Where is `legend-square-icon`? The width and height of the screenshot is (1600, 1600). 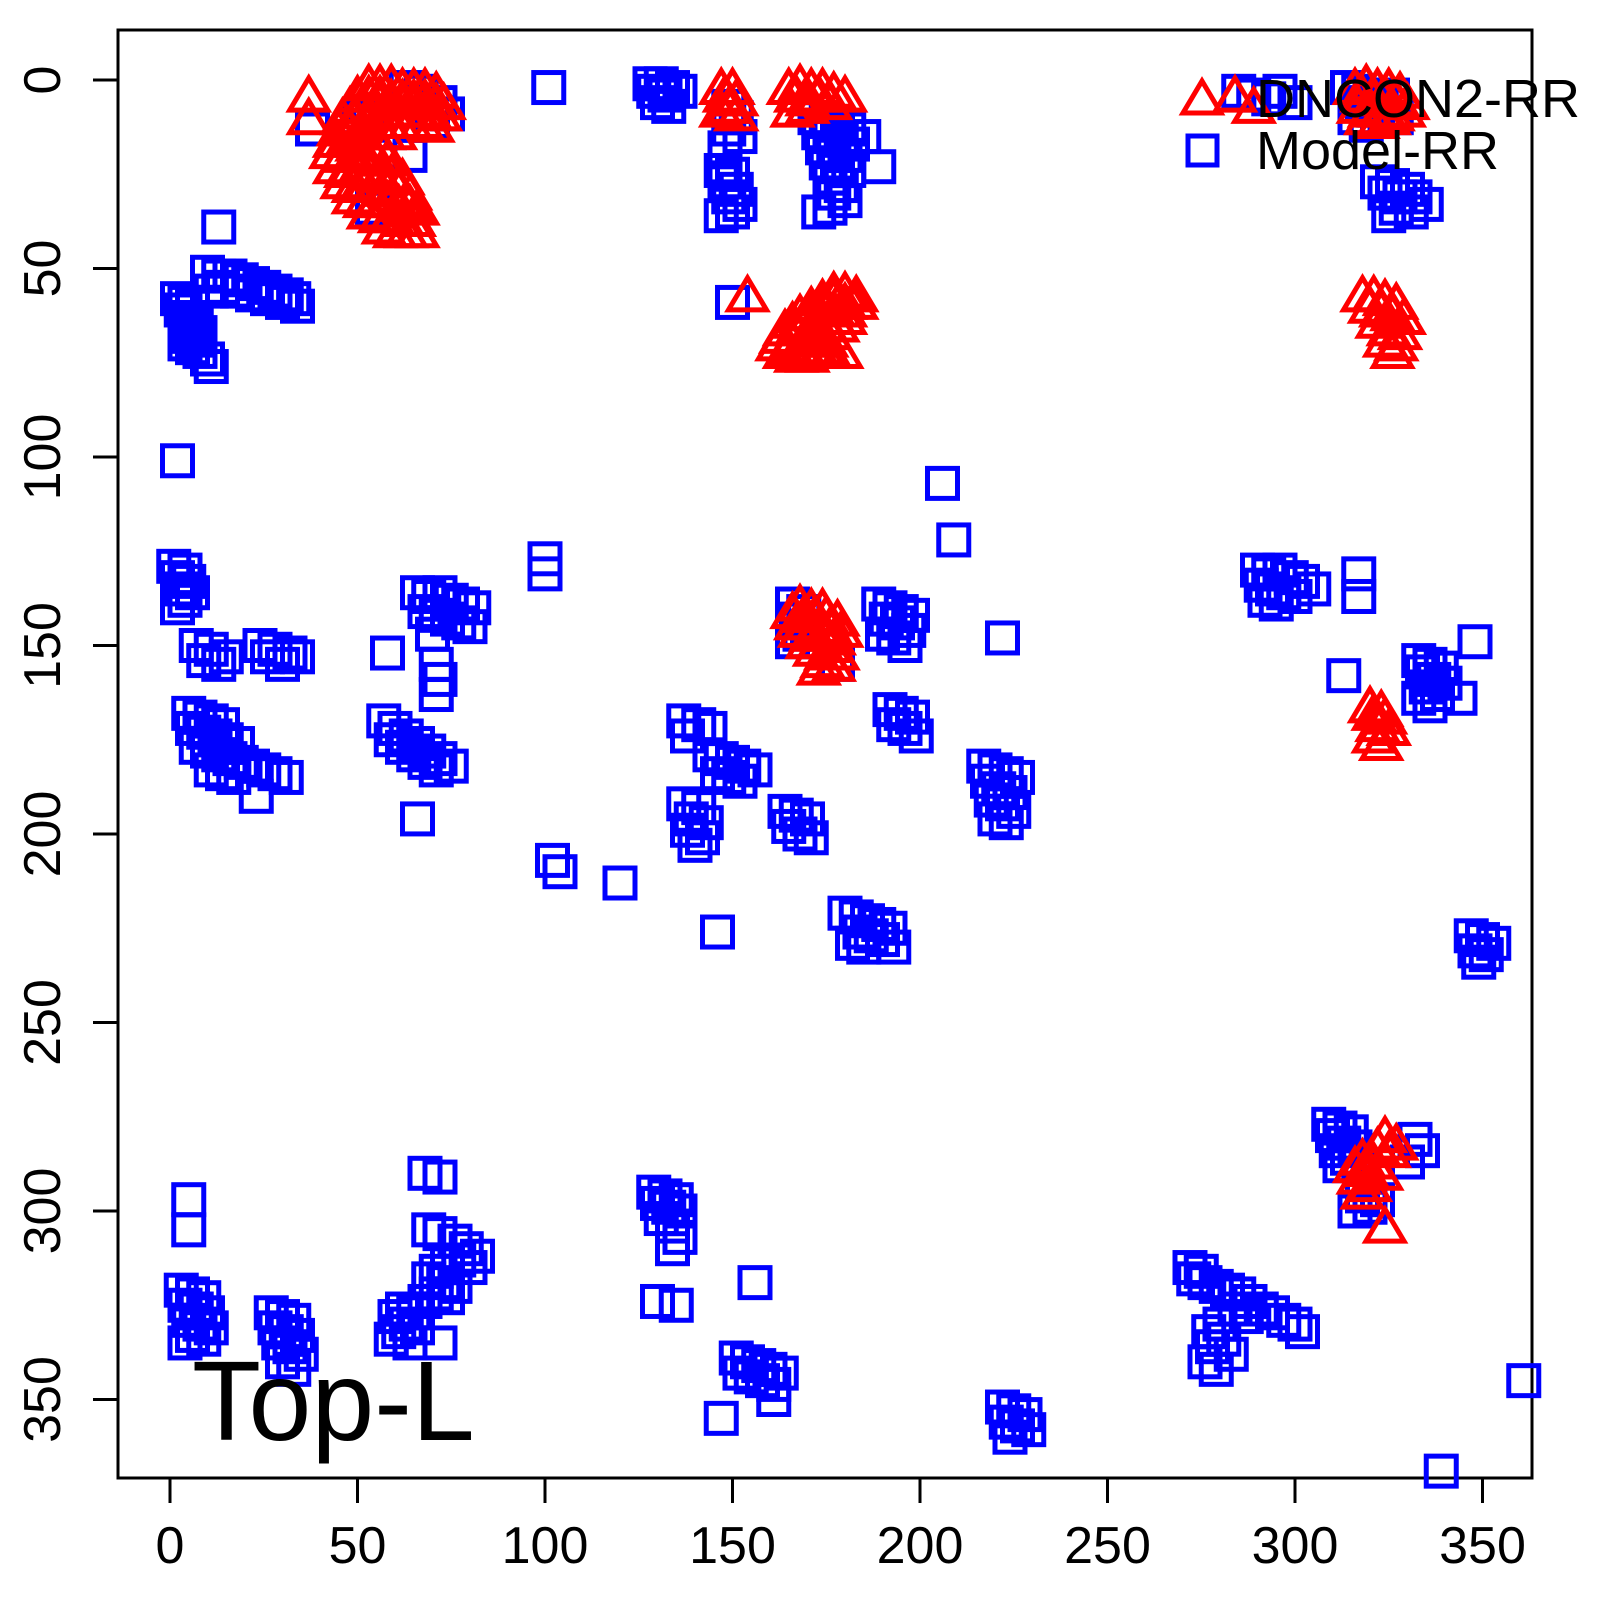 legend-square-icon is located at coordinates (1202, 150).